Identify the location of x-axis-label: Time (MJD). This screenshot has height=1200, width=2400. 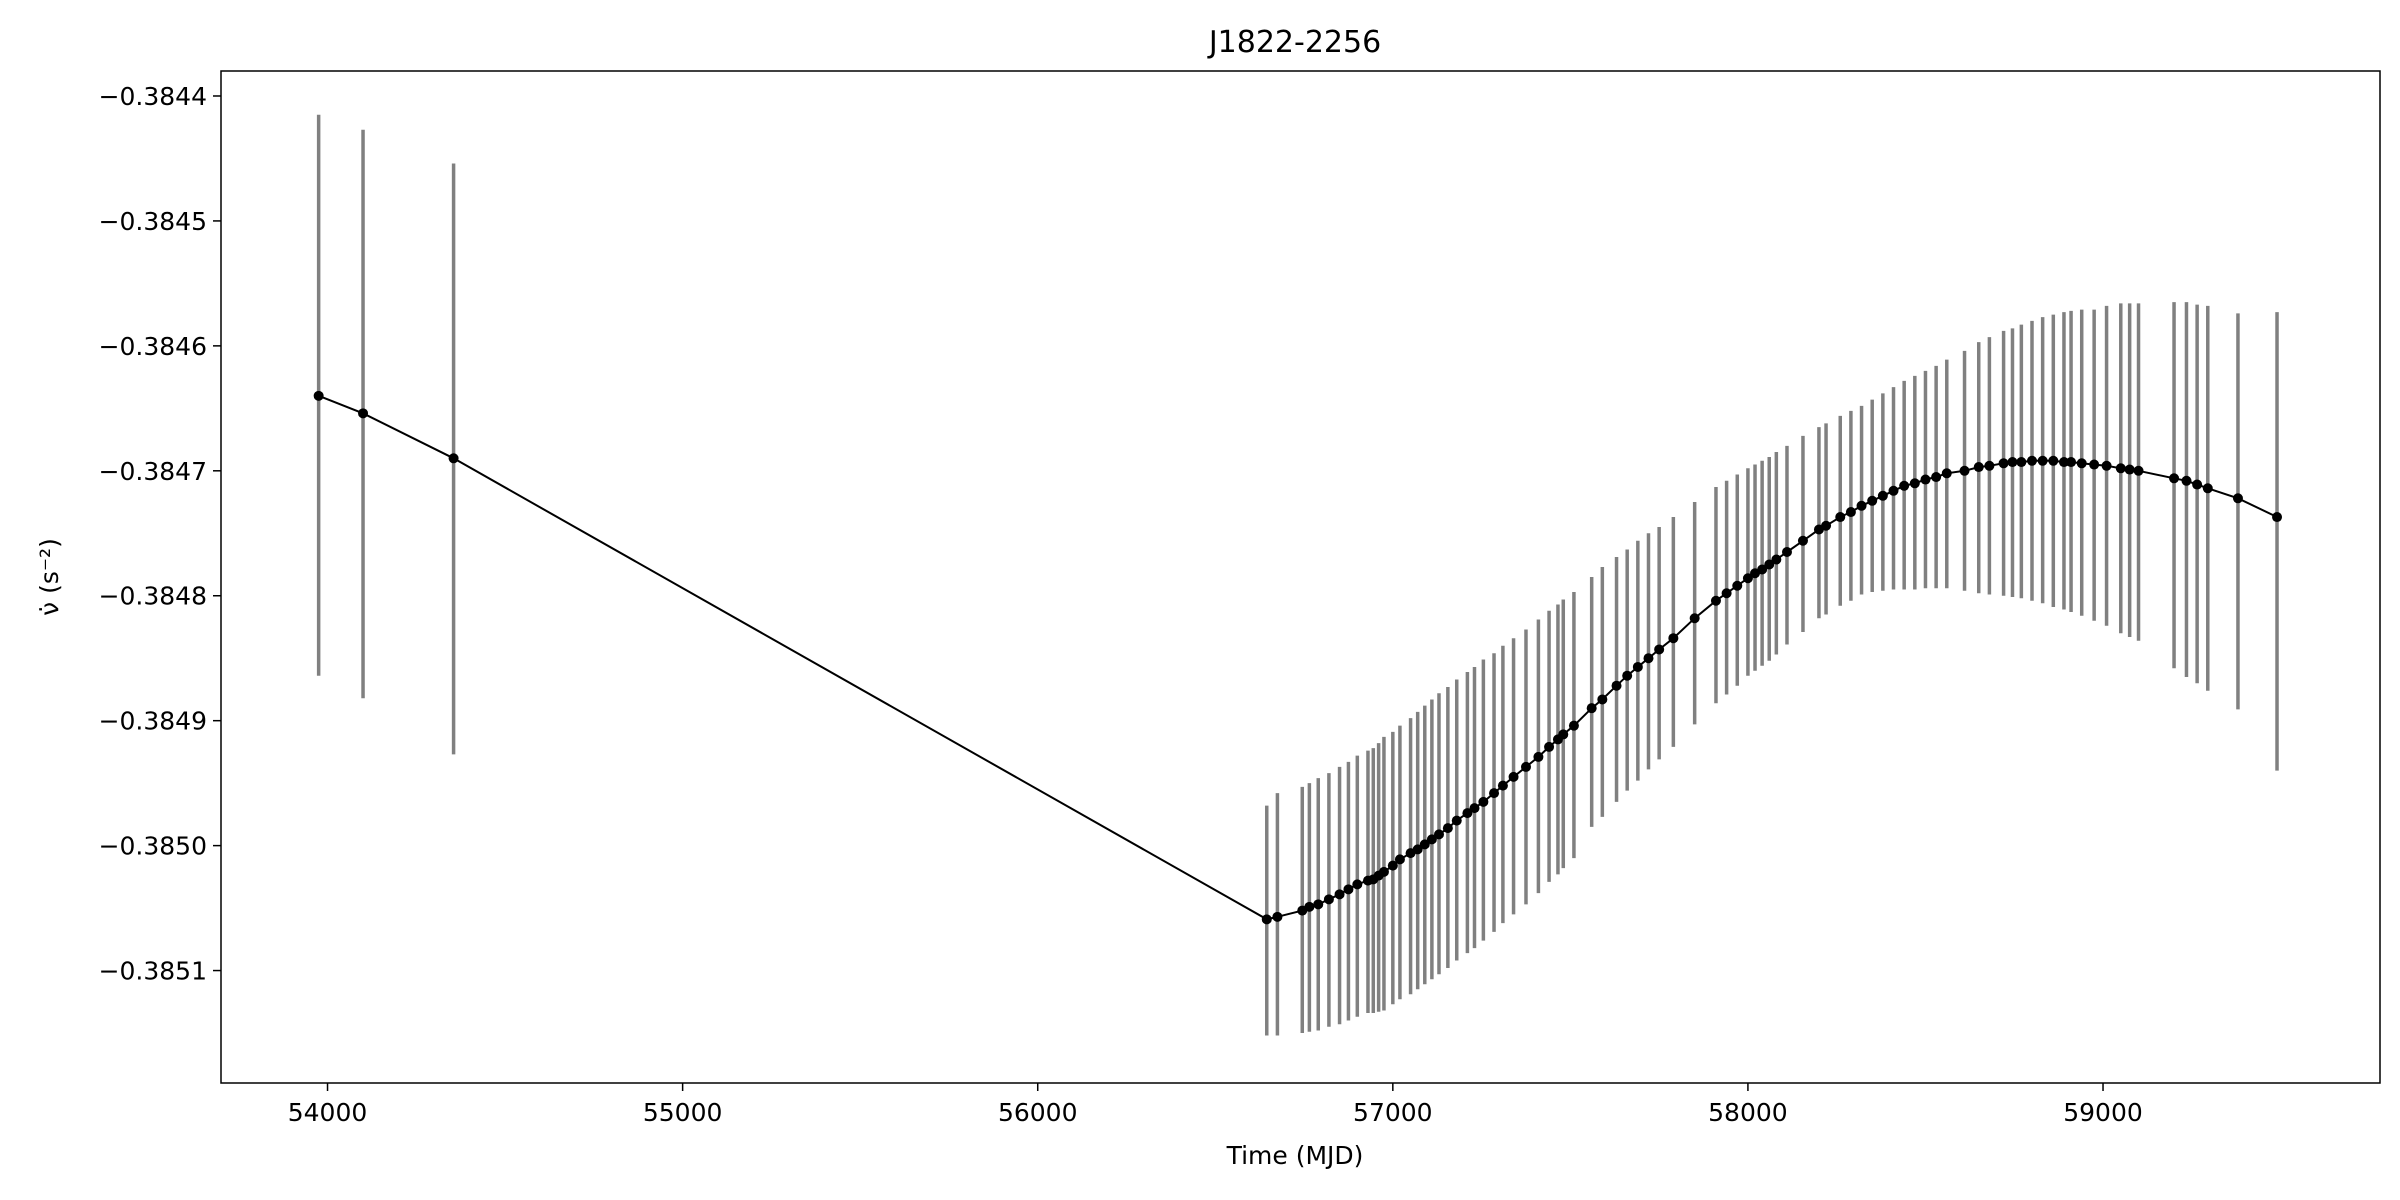
(1295, 1155).